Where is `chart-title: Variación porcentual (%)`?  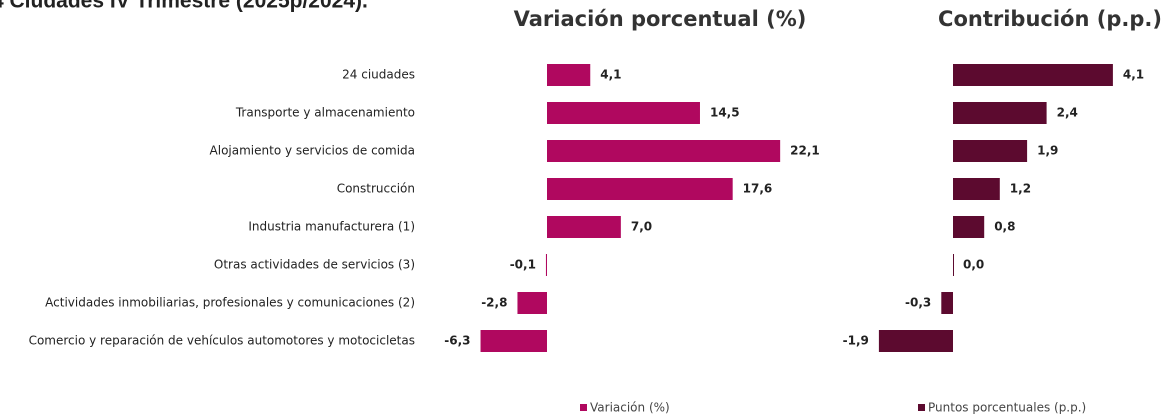
chart-title: Variación porcentual (%) is located at coordinates (660, 19).